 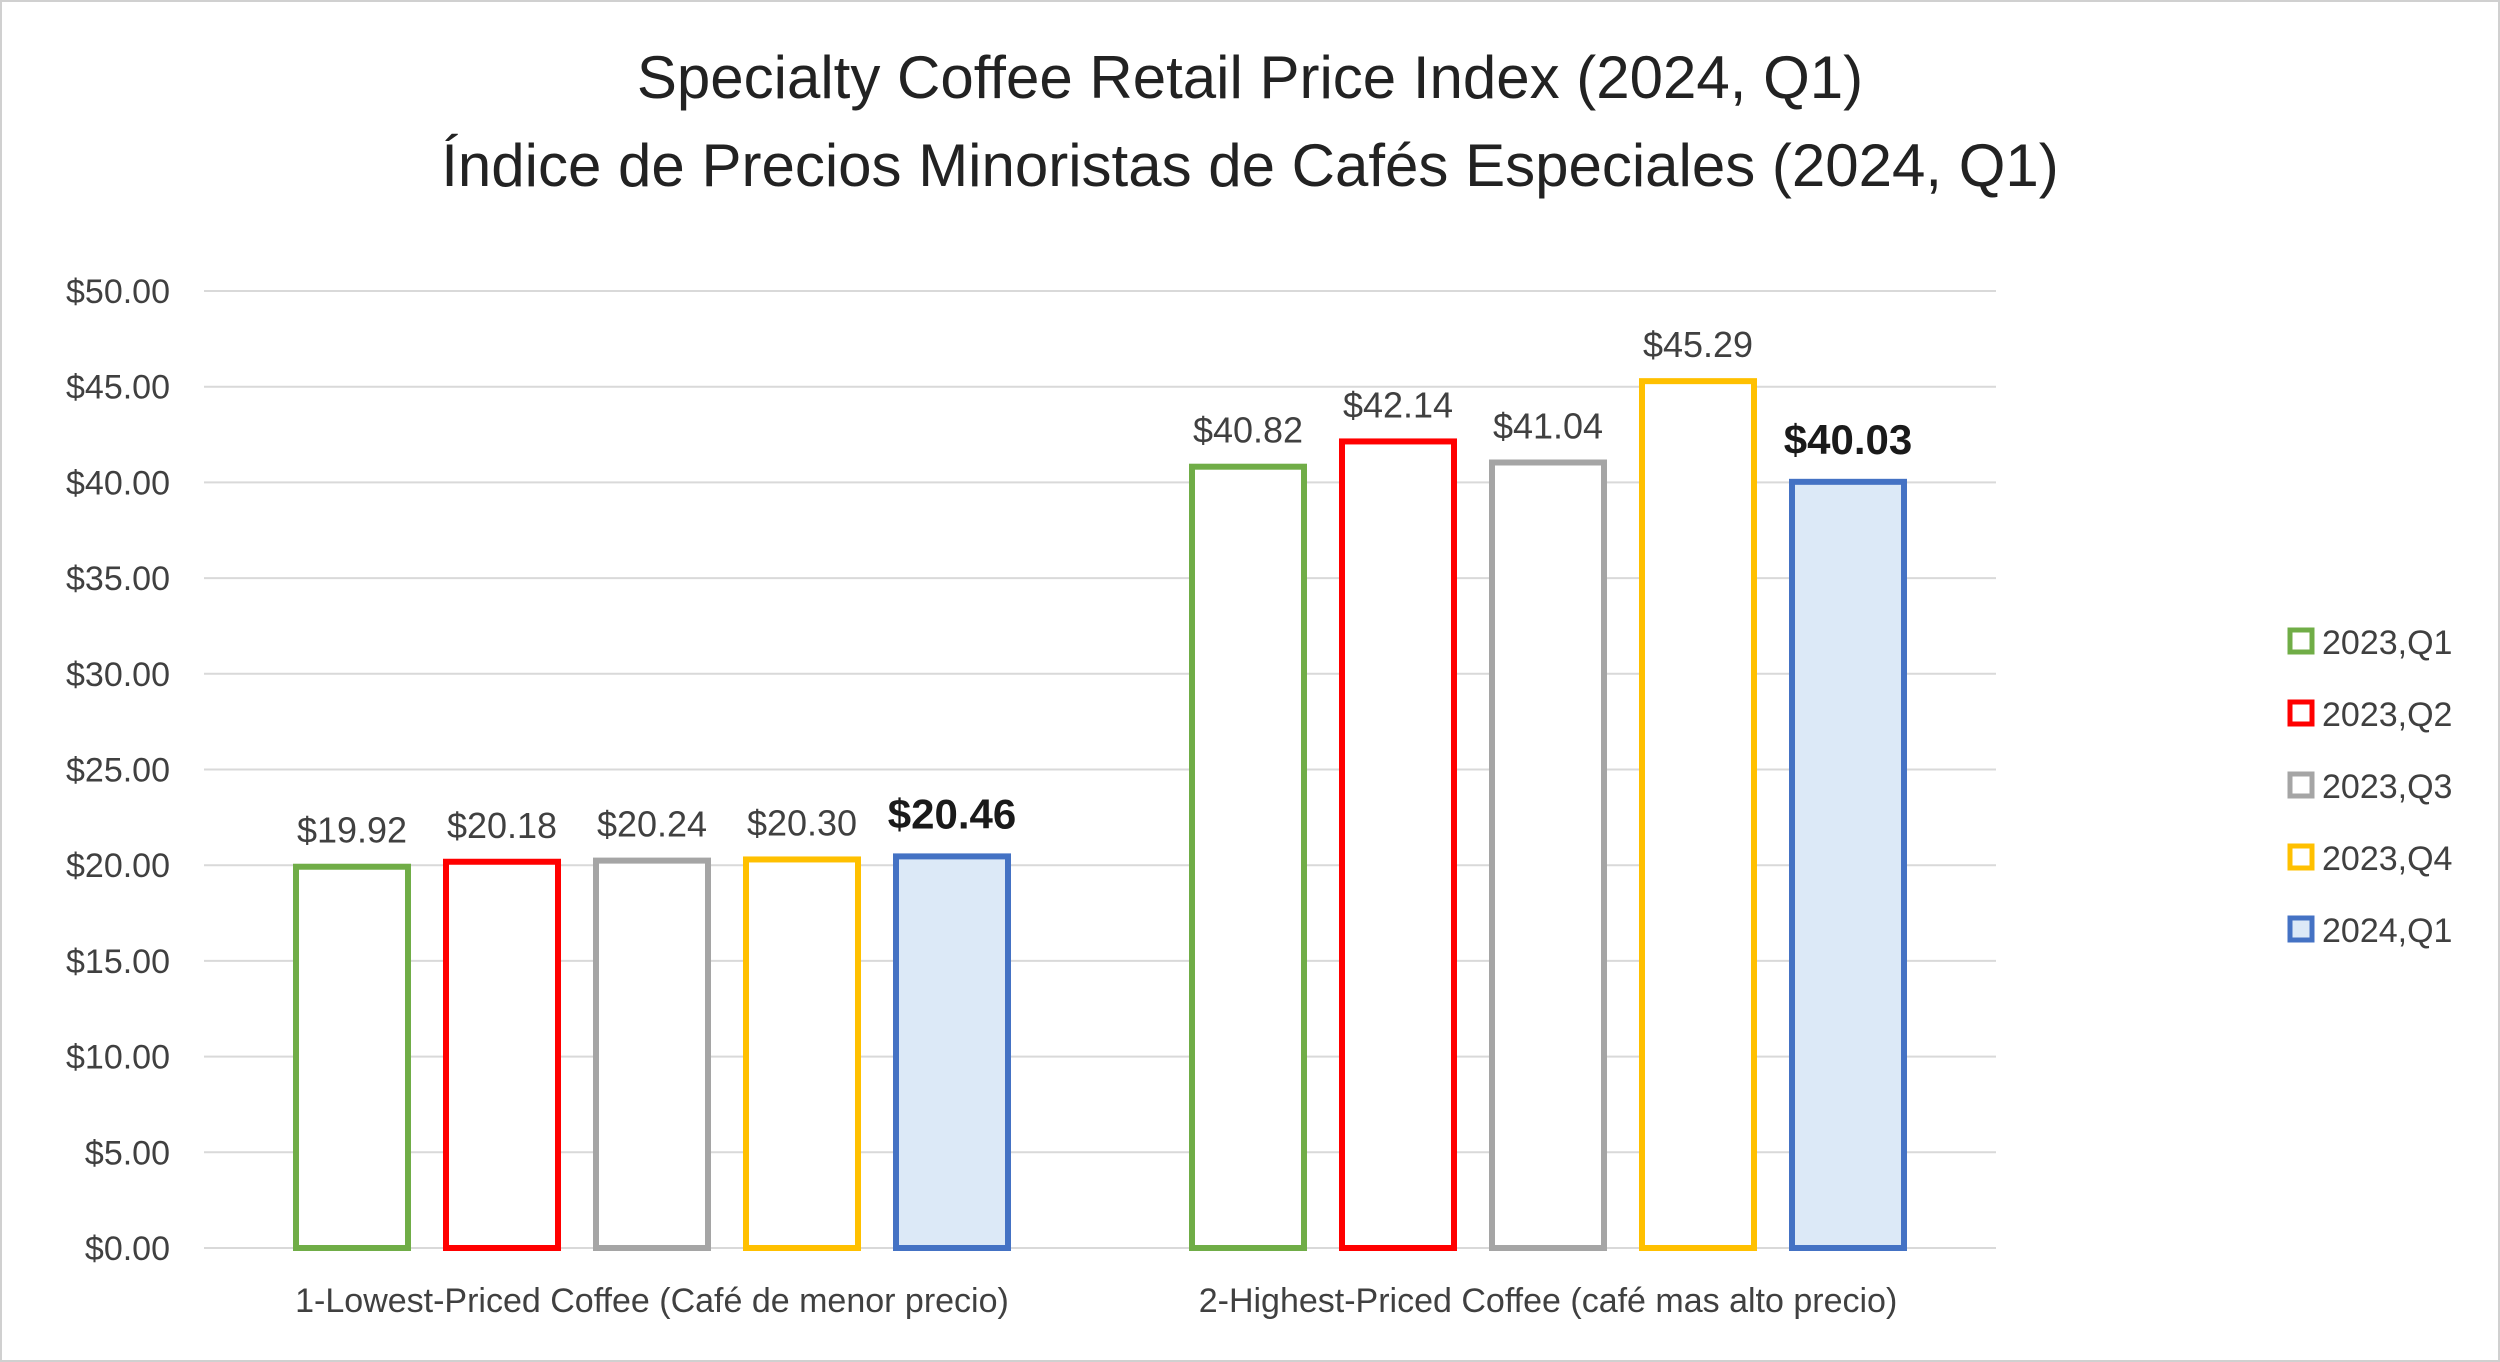 What do you see at coordinates (118, 962) in the screenshot?
I see `y-tick-label: $15.00` at bounding box center [118, 962].